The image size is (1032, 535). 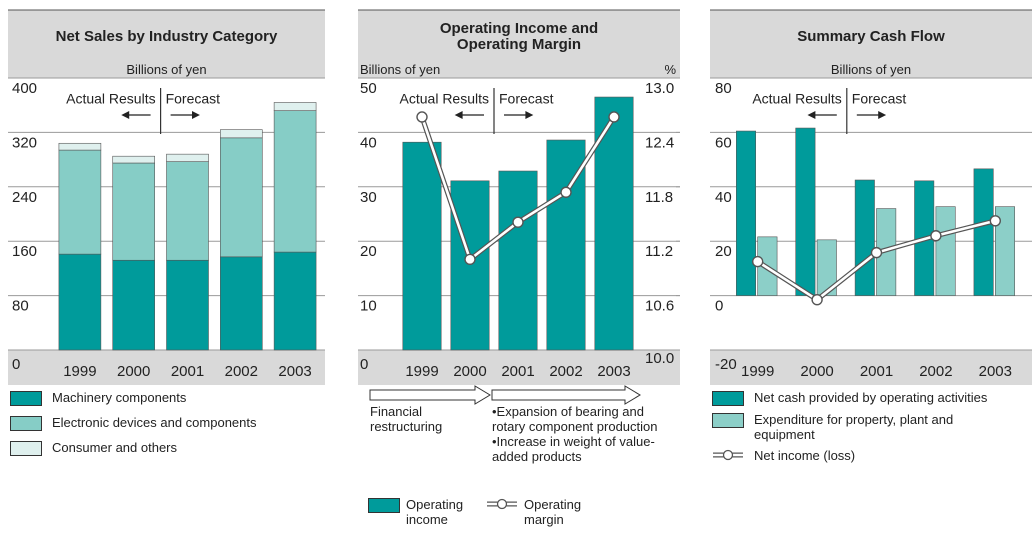 I want to click on y2-tick-label: 10.0, so click(x=659, y=358).